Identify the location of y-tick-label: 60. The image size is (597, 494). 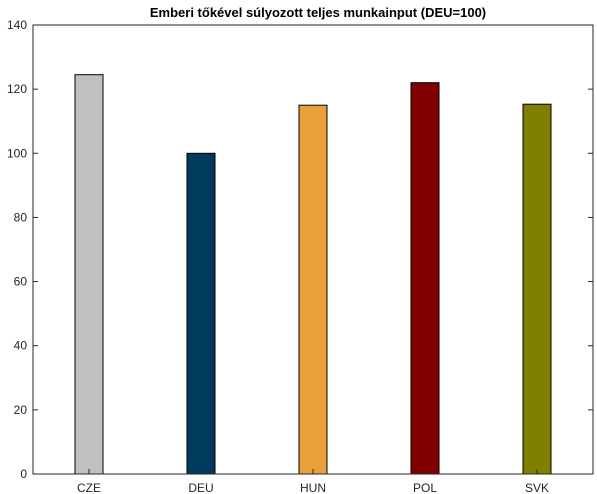
(21, 282).